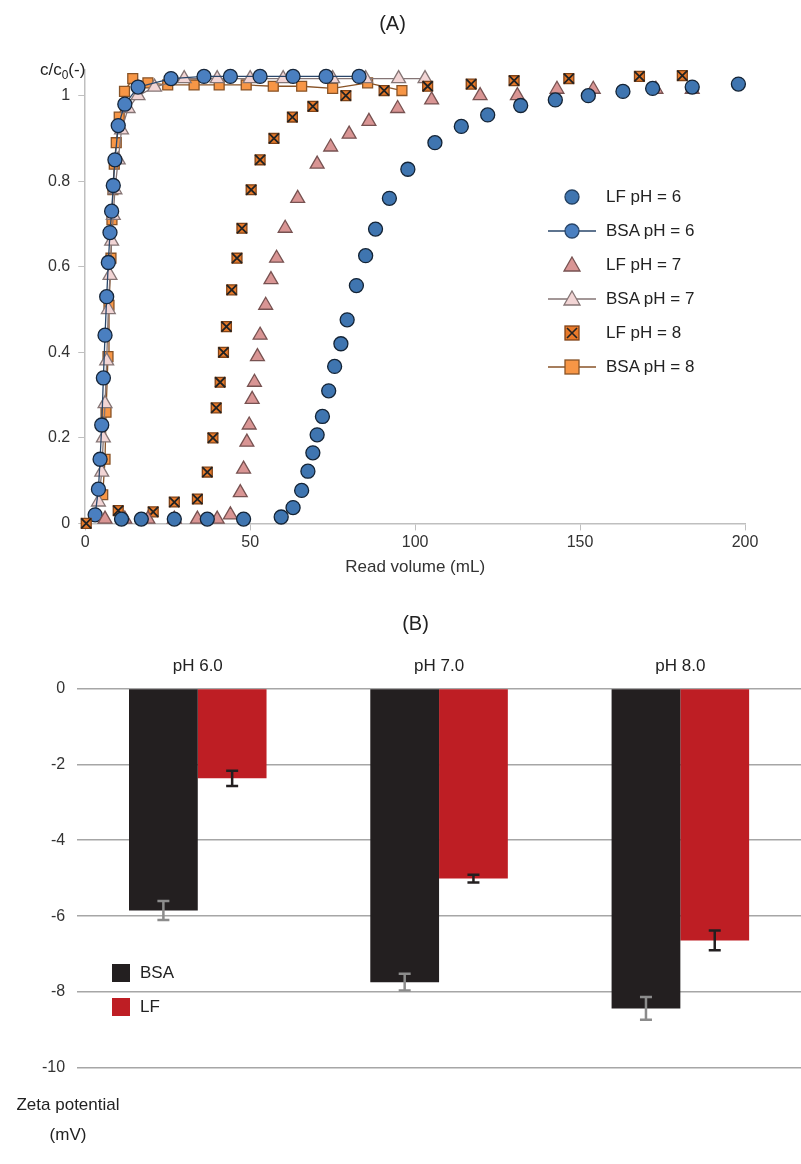 The image size is (801, 1164). Describe the element at coordinates (150, 1007) in the screenshot. I see `legend-label: LF` at that location.